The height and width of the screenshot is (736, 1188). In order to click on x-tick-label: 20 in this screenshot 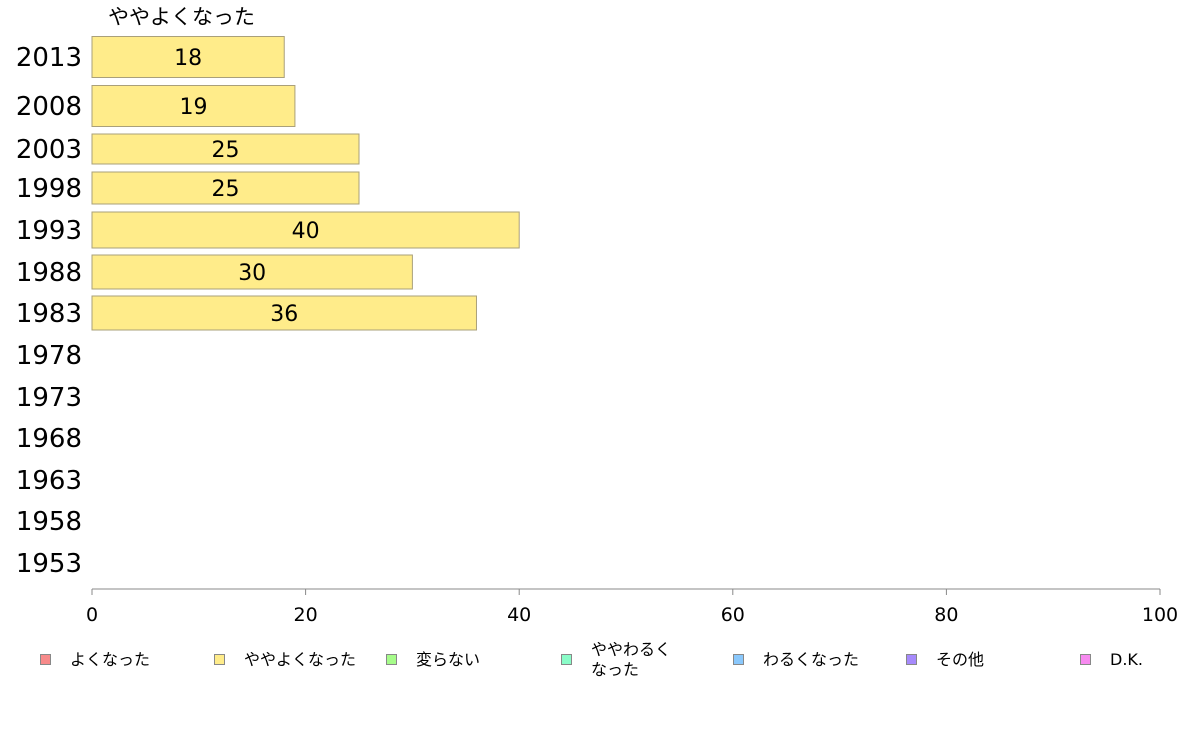, I will do `click(306, 615)`.